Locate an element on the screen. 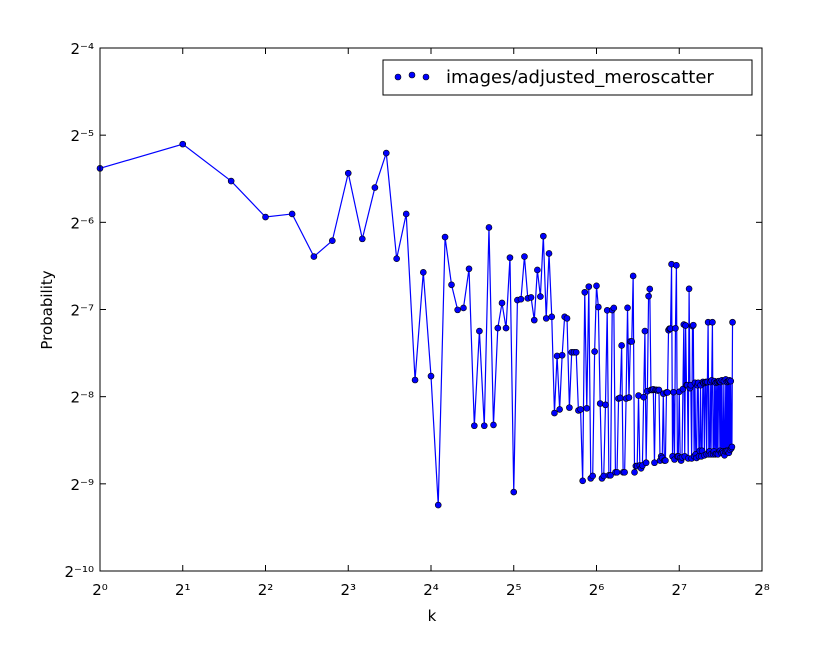 This screenshot has height=665, width=813. x-tick-label: 2⁰ is located at coordinates (100, 590).